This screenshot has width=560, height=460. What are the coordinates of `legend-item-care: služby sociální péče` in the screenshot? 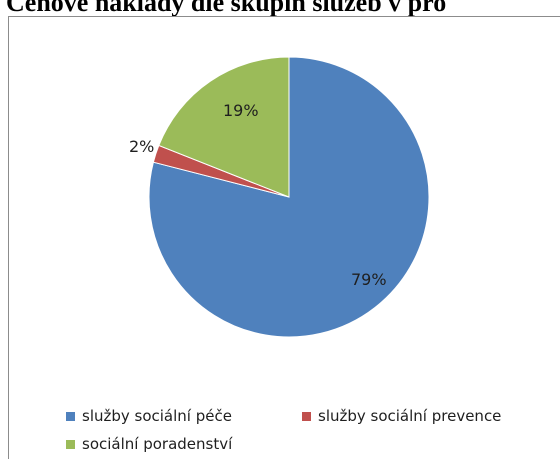 It's located at (184, 416).